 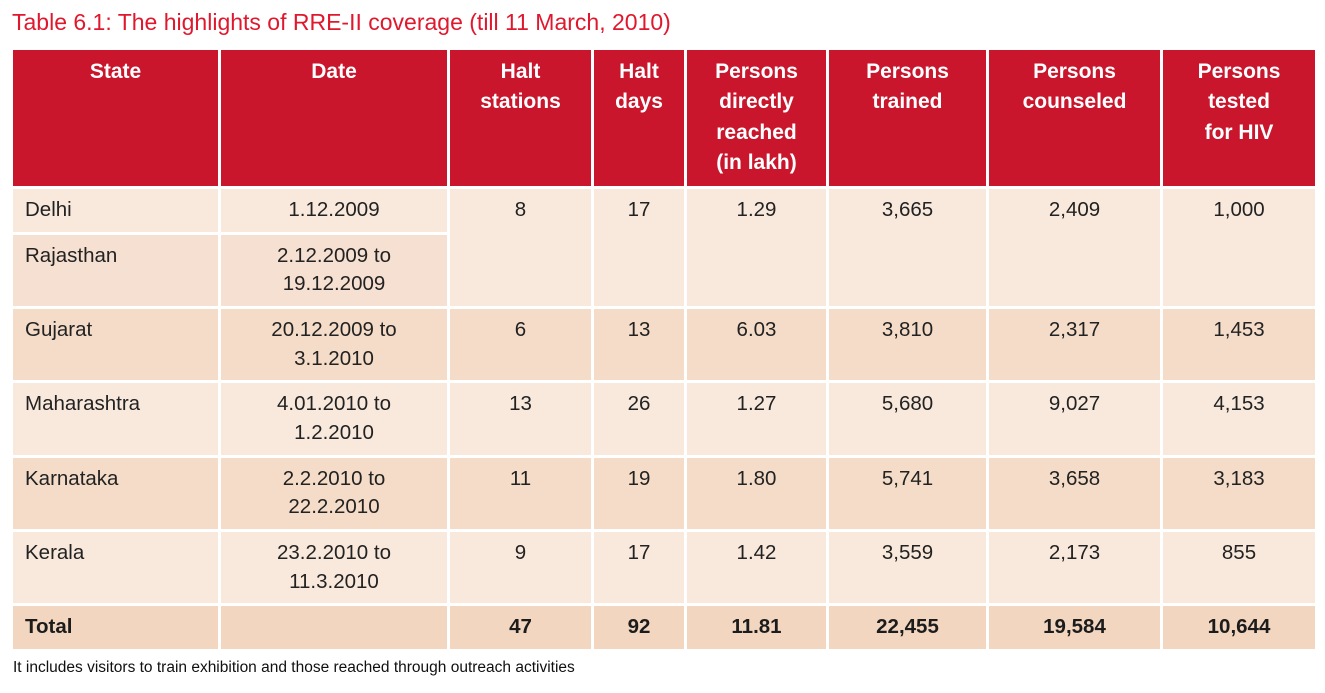 What do you see at coordinates (1239, 493) in the screenshot?
I see `persons-tested-cell: 3,183` at bounding box center [1239, 493].